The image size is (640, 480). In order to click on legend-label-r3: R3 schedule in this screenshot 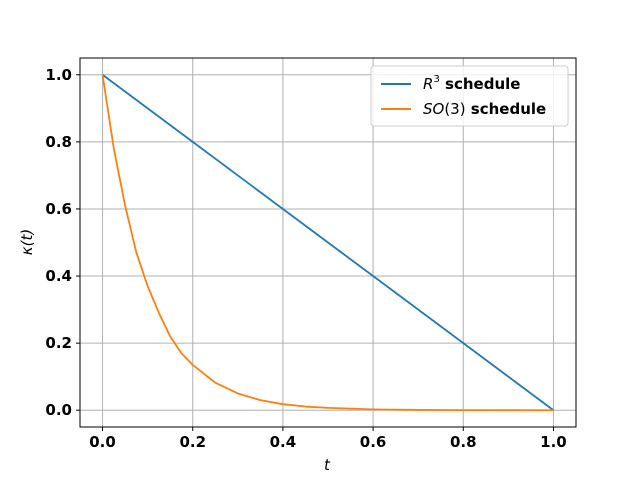, I will do `click(471, 83)`.